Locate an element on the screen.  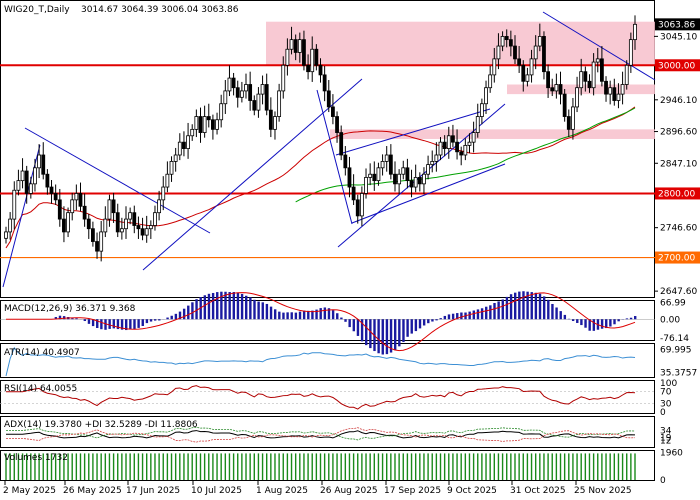
y-tick-label: 2746.60 is located at coordinates (678, 229).